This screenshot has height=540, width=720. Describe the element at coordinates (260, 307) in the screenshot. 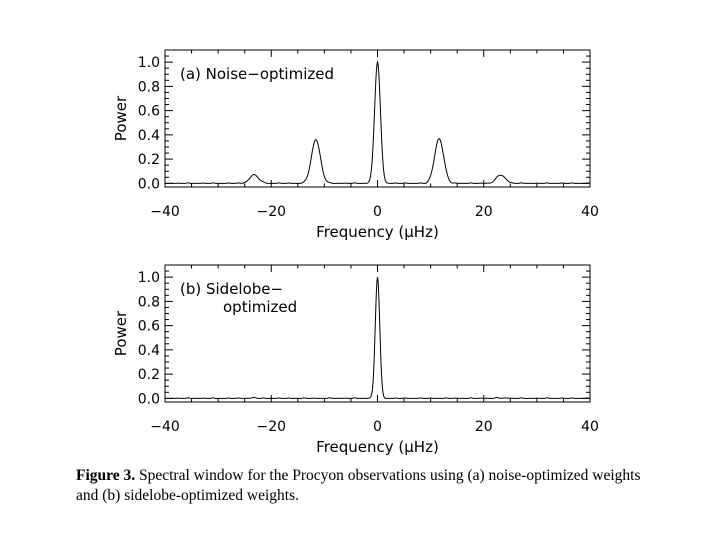

I see `panel-annotation: optimized` at that location.